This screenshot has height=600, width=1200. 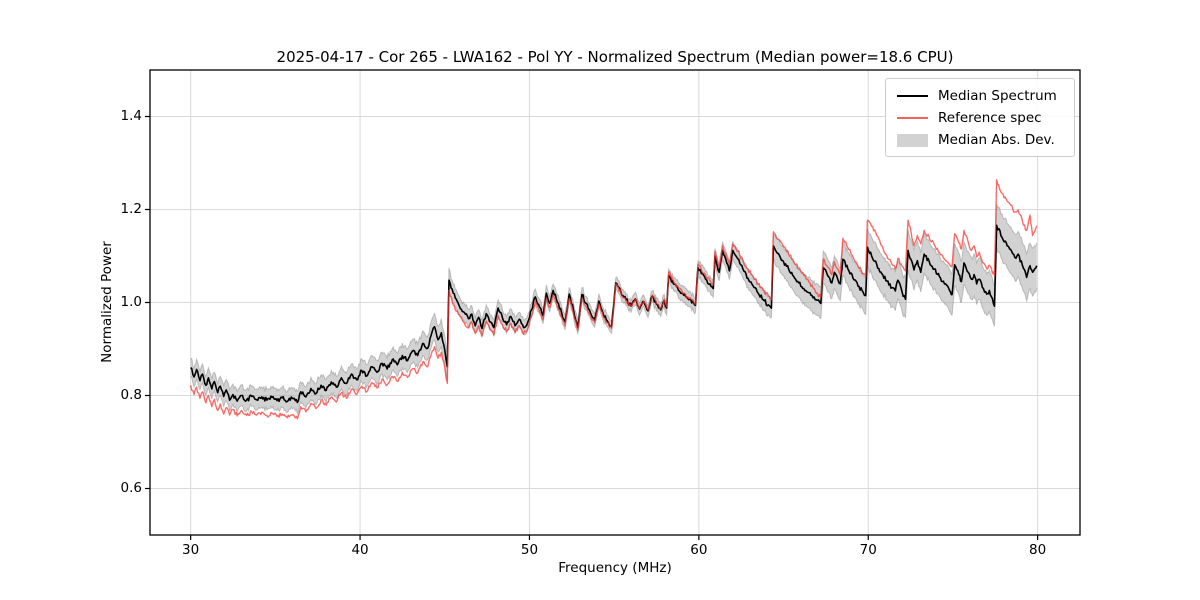 I want to click on x-axis-label: Frequency (MHz), so click(x=615, y=568).